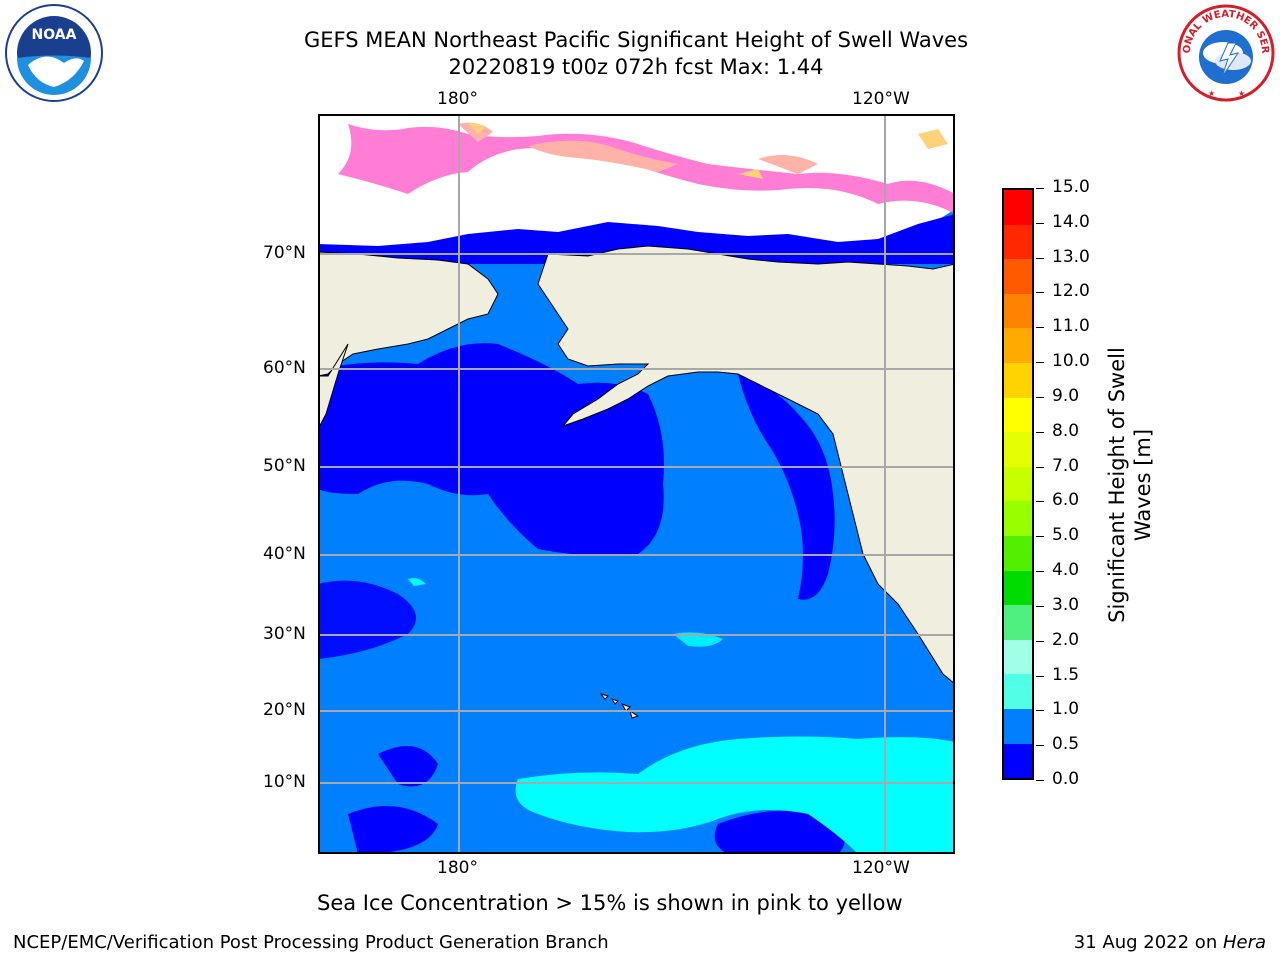 The width and height of the screenshot is (1280, 960). What do you see at coordinates (54, 35) in the screenshot?
I see `noaa-logo-text: NOAA` at bounding box center [54, 35].